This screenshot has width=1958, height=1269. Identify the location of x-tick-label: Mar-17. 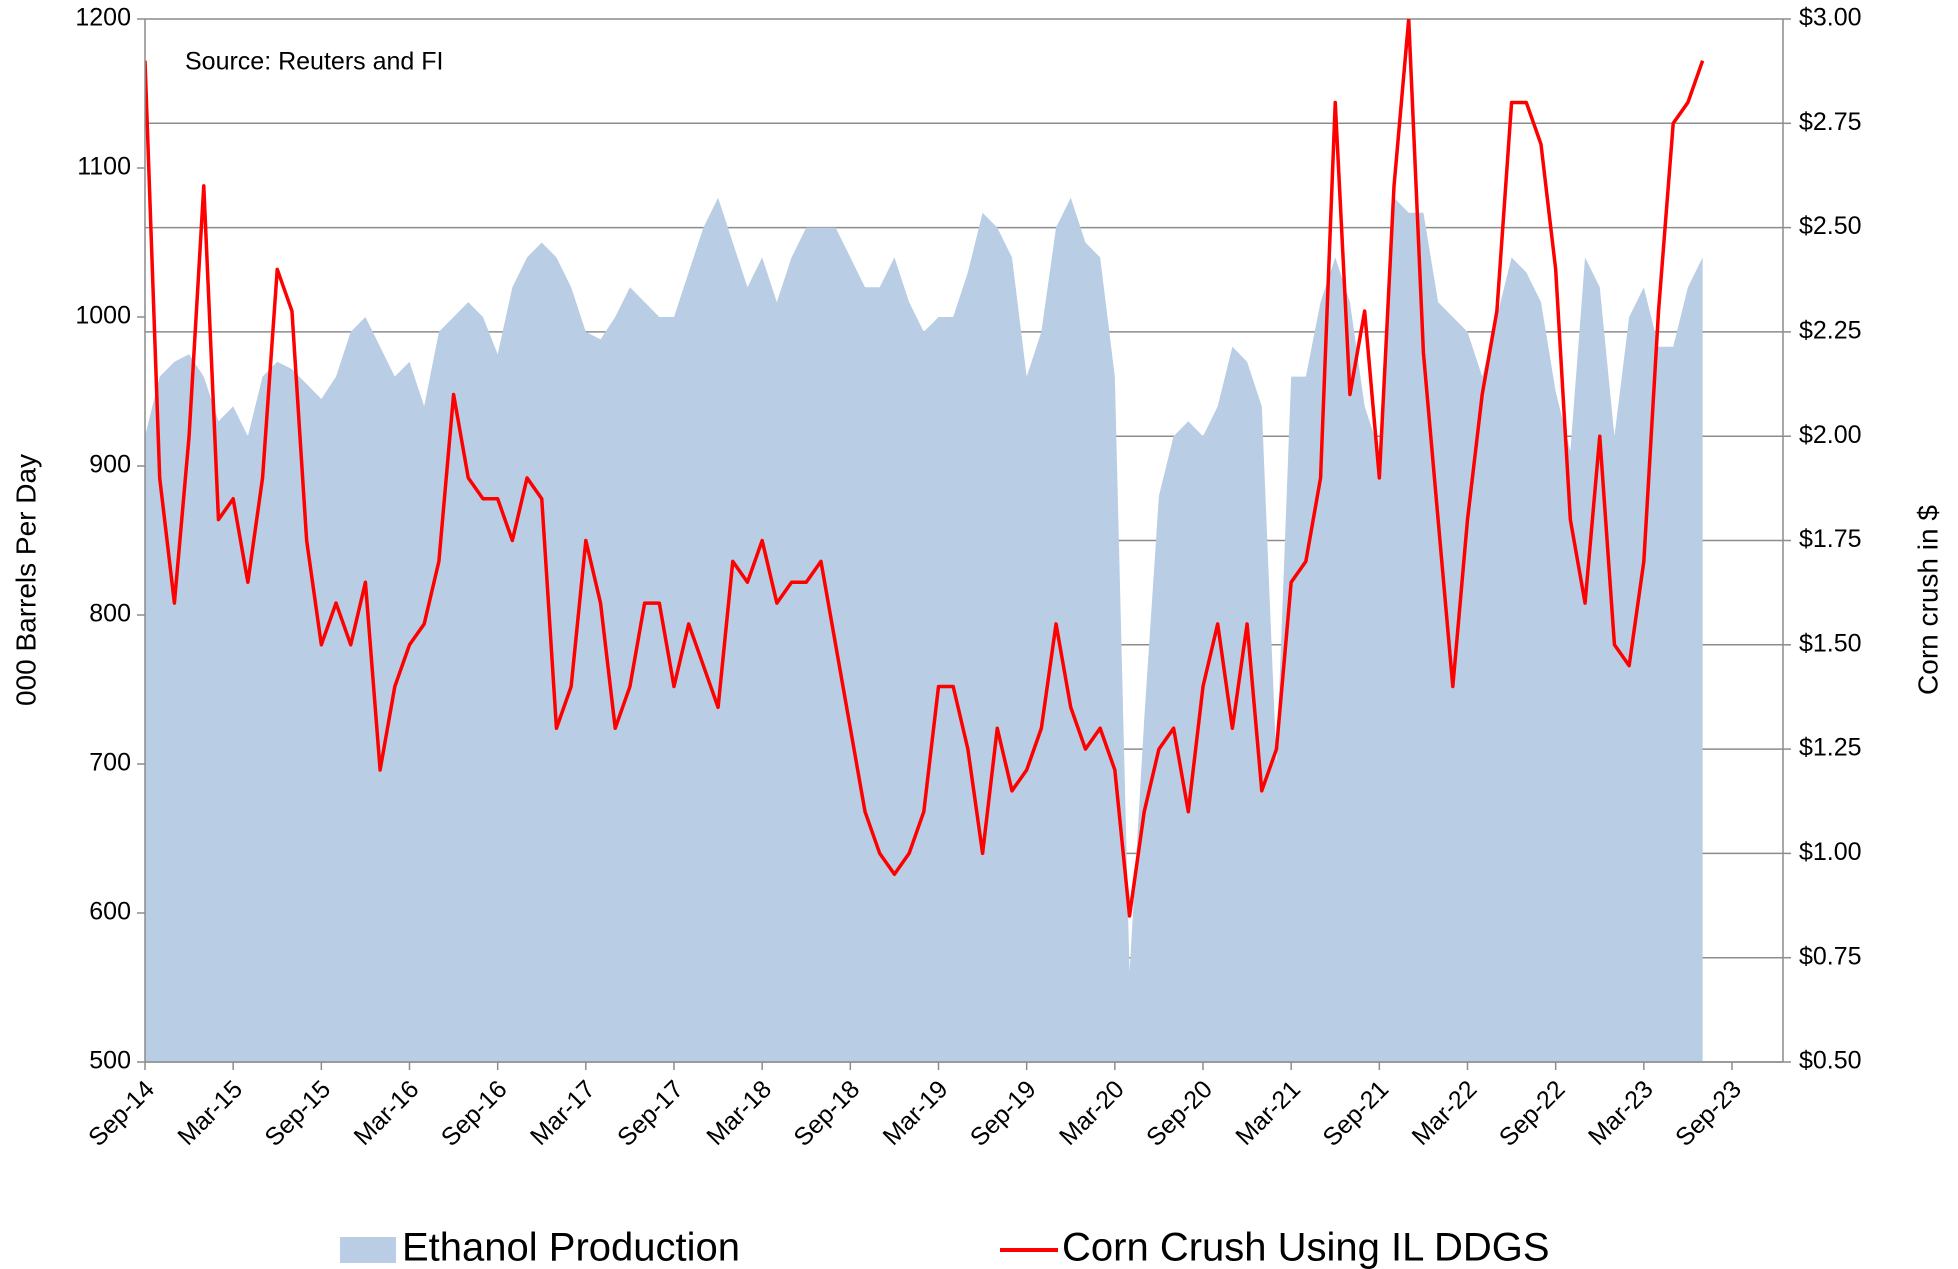
(563, 1113).